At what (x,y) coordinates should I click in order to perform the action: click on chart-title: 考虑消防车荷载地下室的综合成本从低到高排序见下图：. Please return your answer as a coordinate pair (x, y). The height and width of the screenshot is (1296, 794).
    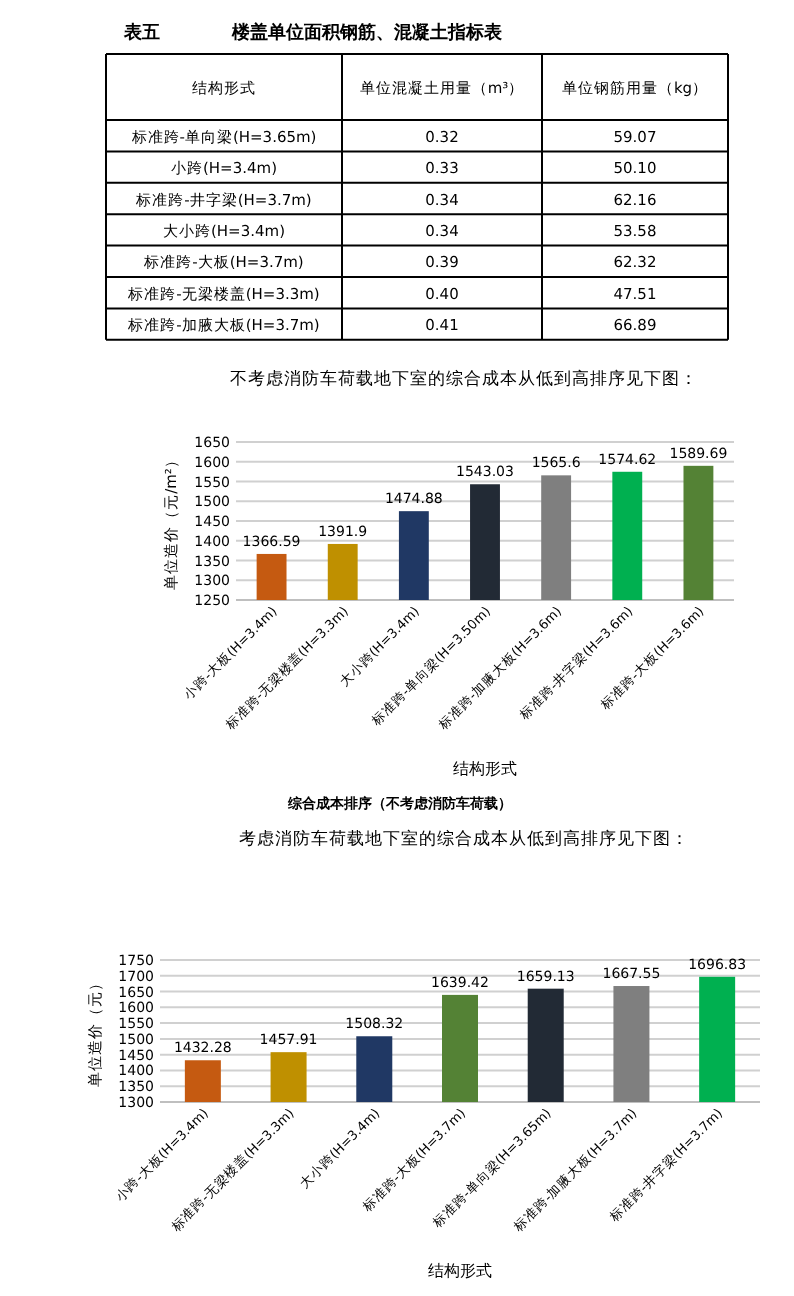
    Looking at the image, I should click on (464, 839).